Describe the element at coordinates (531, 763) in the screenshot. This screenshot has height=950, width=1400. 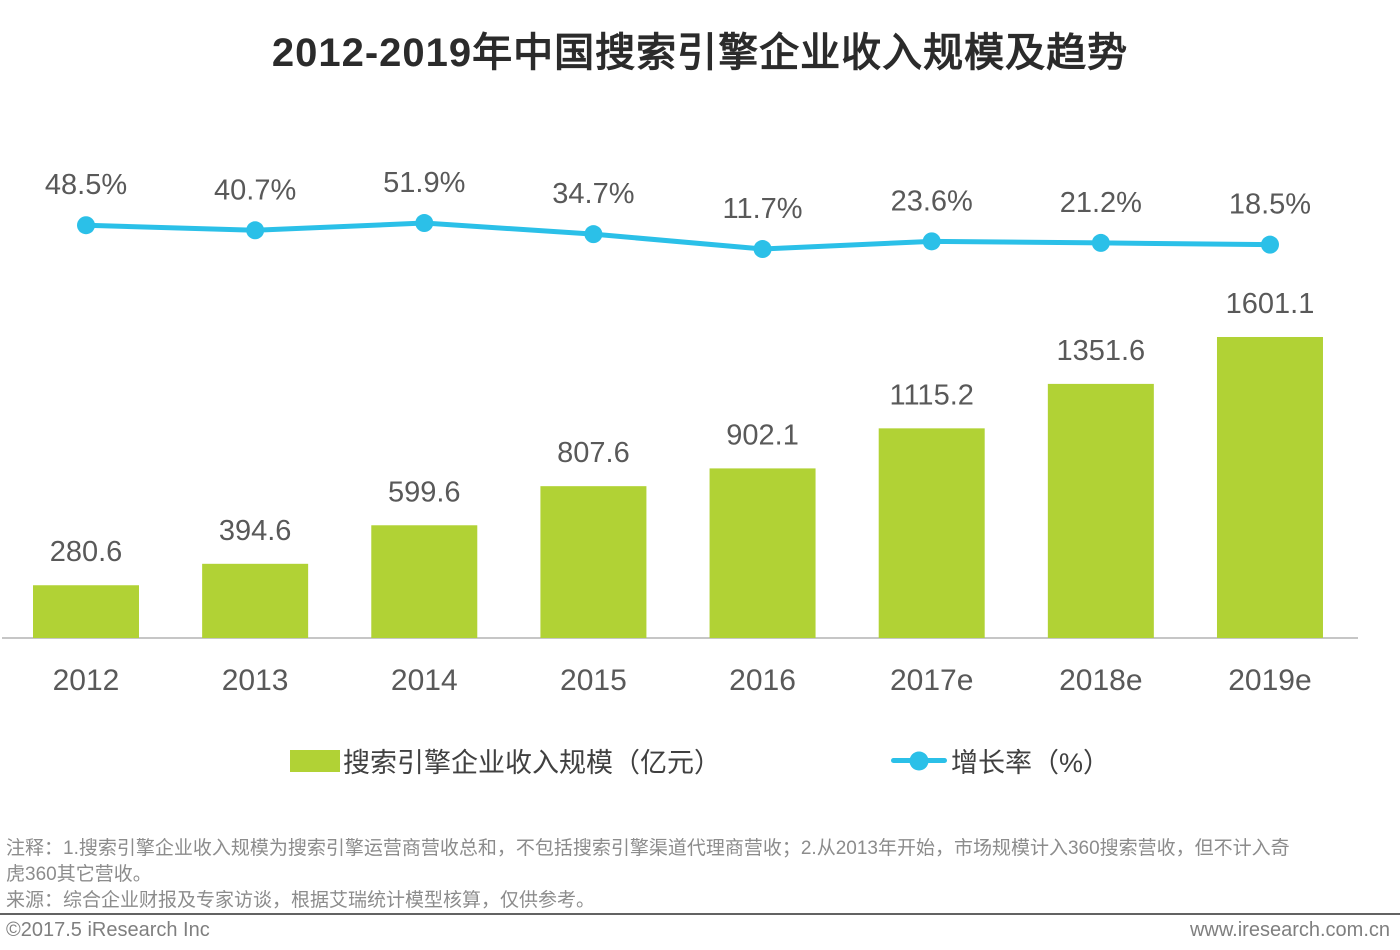
I see `legend-label-revenue: 搜索引擎企业收入规模（亿元）` at that location.